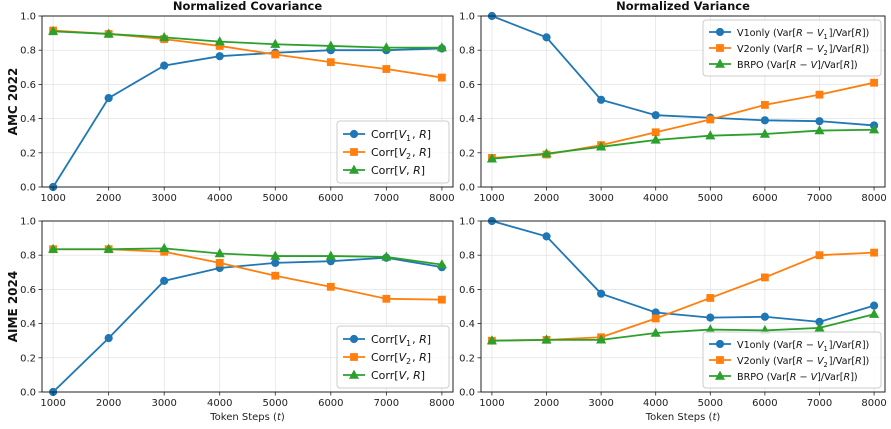 The width and height of the screenshot is (891, 429). Describe the element at coordinates (797, 65) in the screenshot. I see `legend-label: BRPO (Var[R − V]/Var[R])` at that location.